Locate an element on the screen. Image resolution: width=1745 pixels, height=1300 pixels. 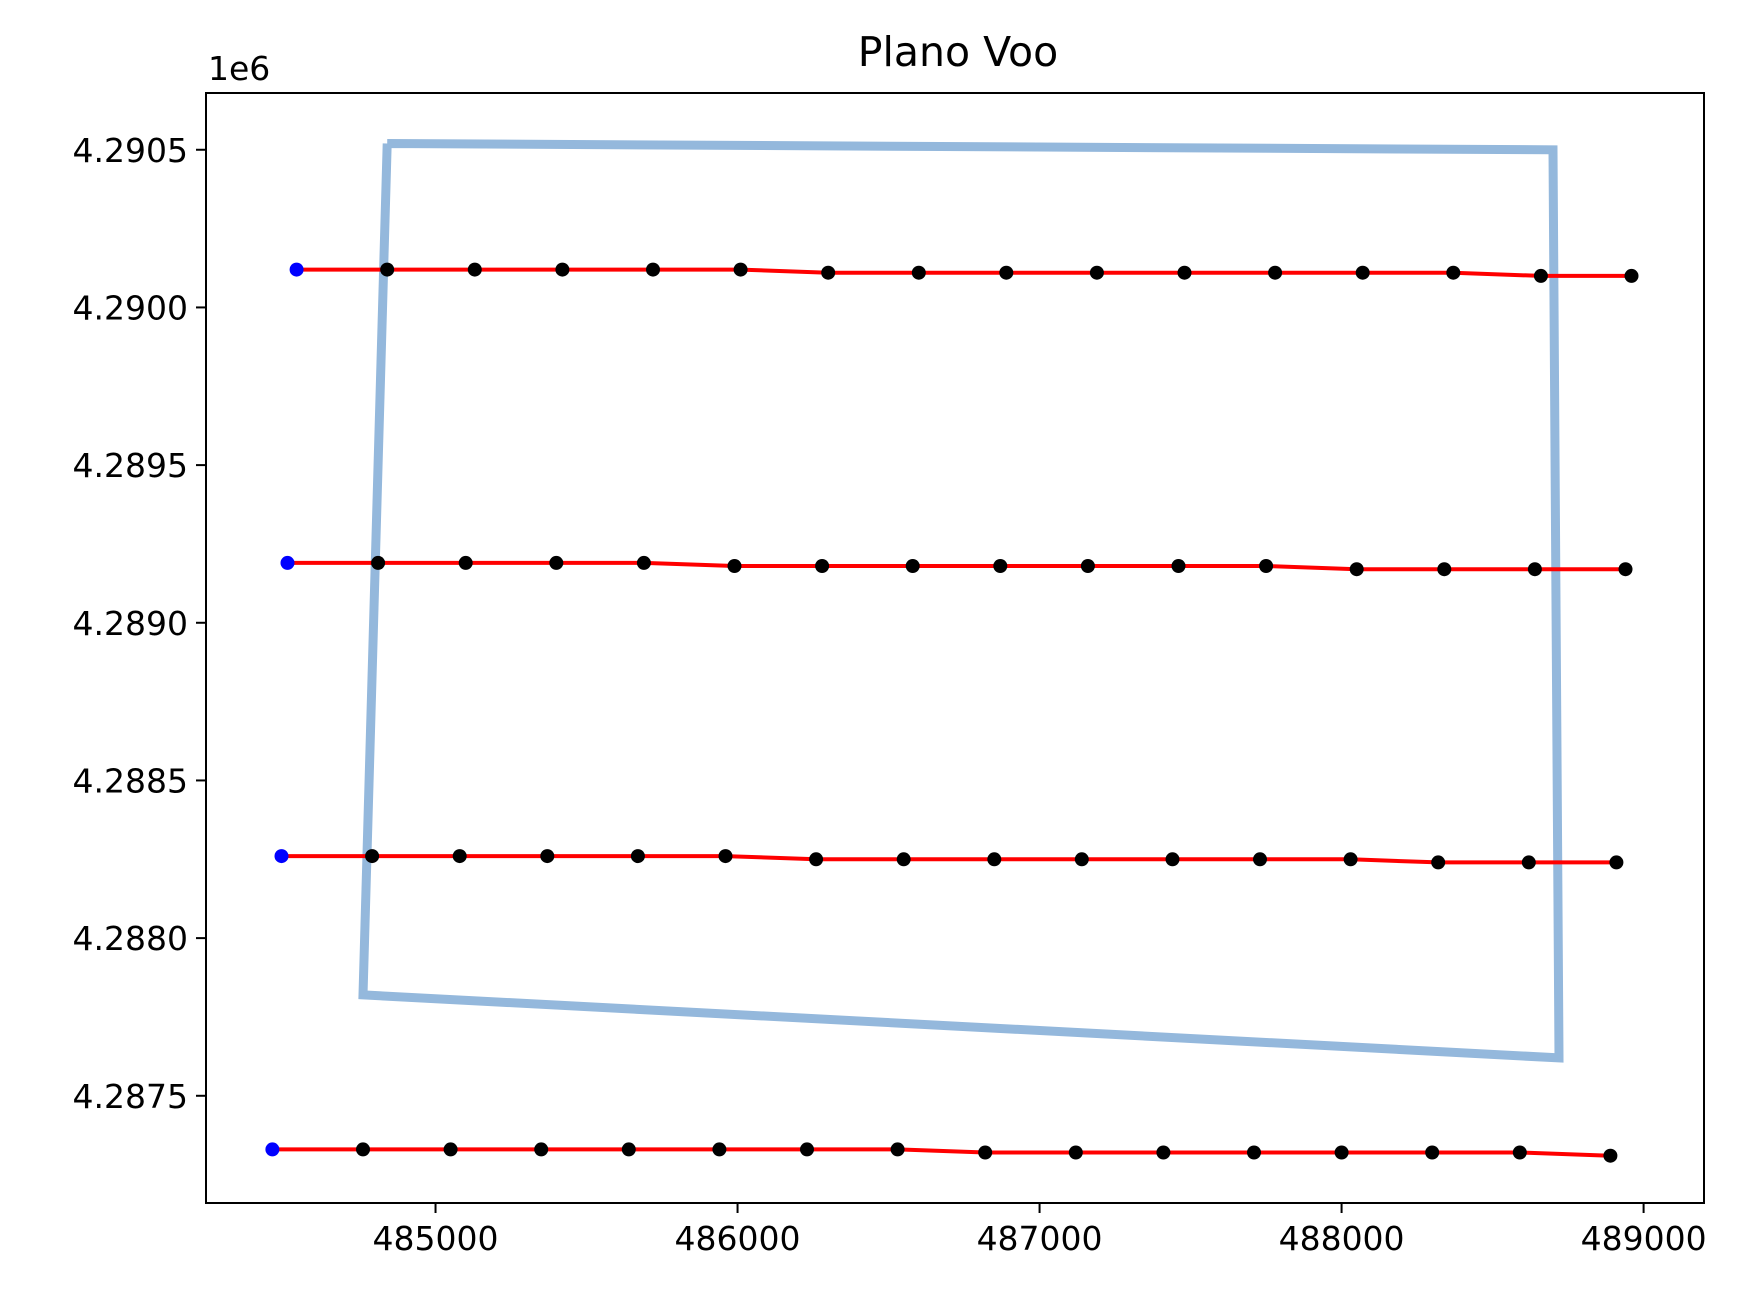
y-tick-label: 4.2900 is located at coordinates (130, 307).